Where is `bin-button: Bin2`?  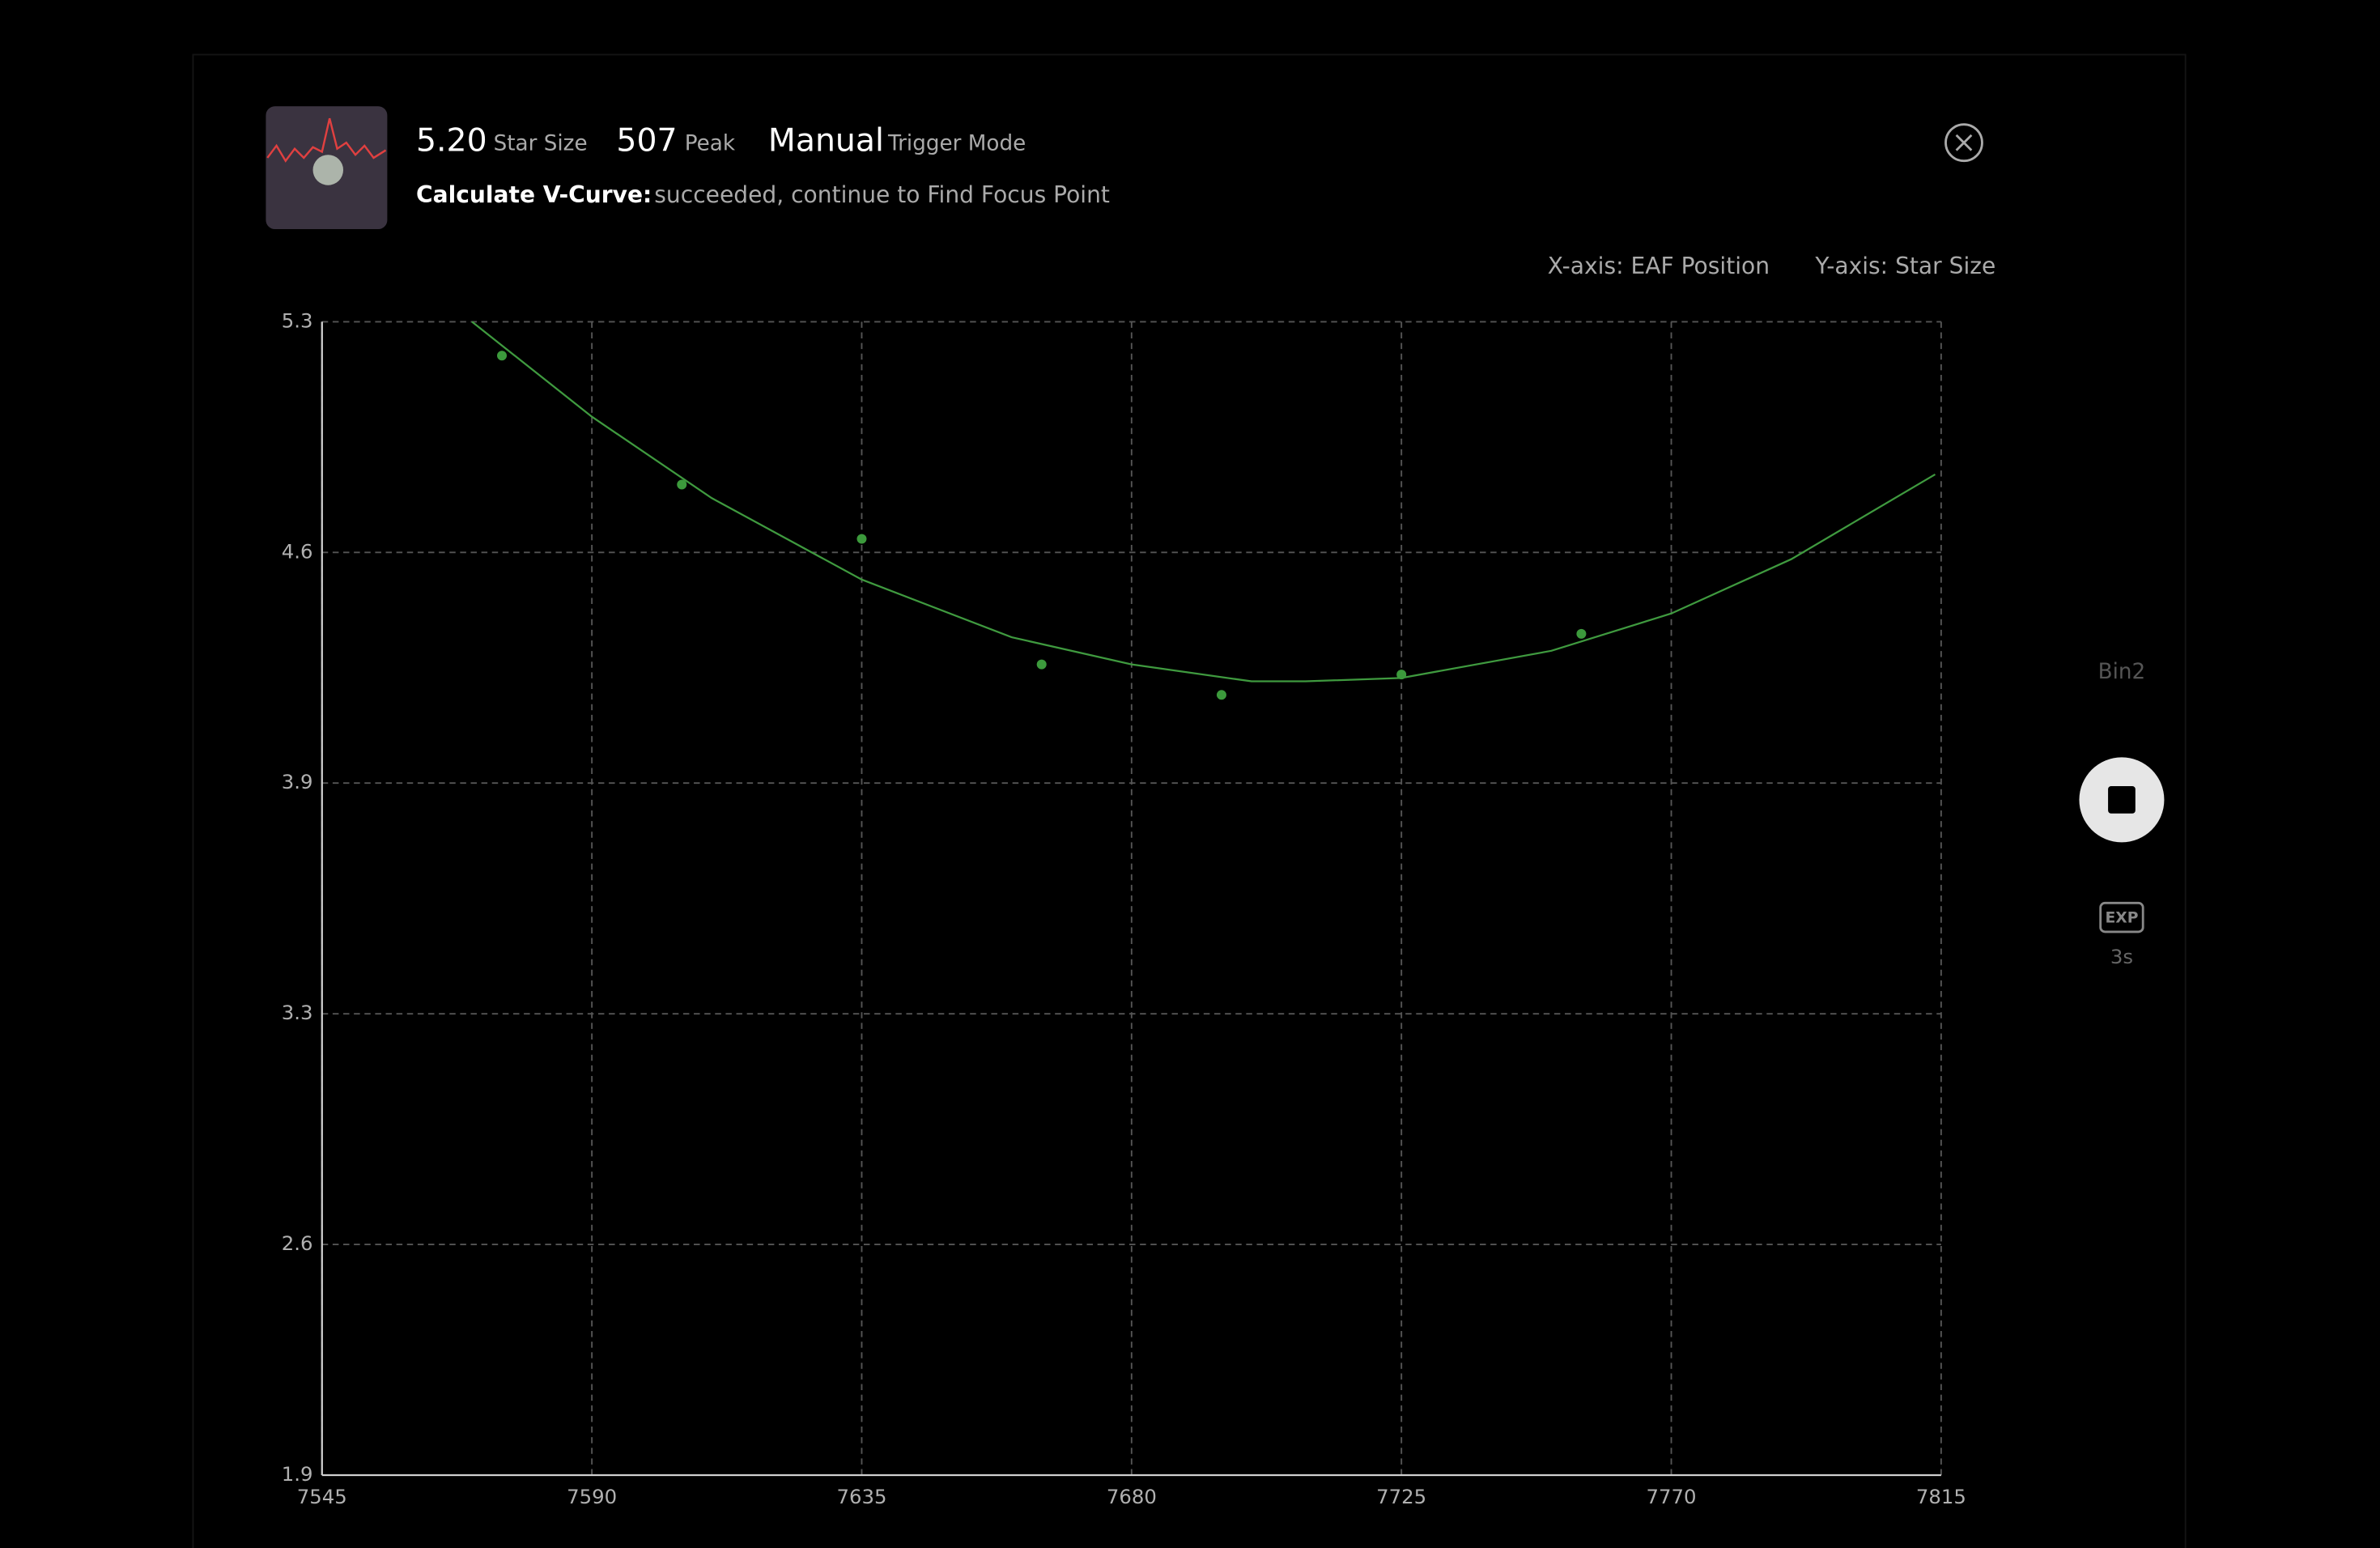 bin-button: Bin2 is located at coordinates (2122, 672).